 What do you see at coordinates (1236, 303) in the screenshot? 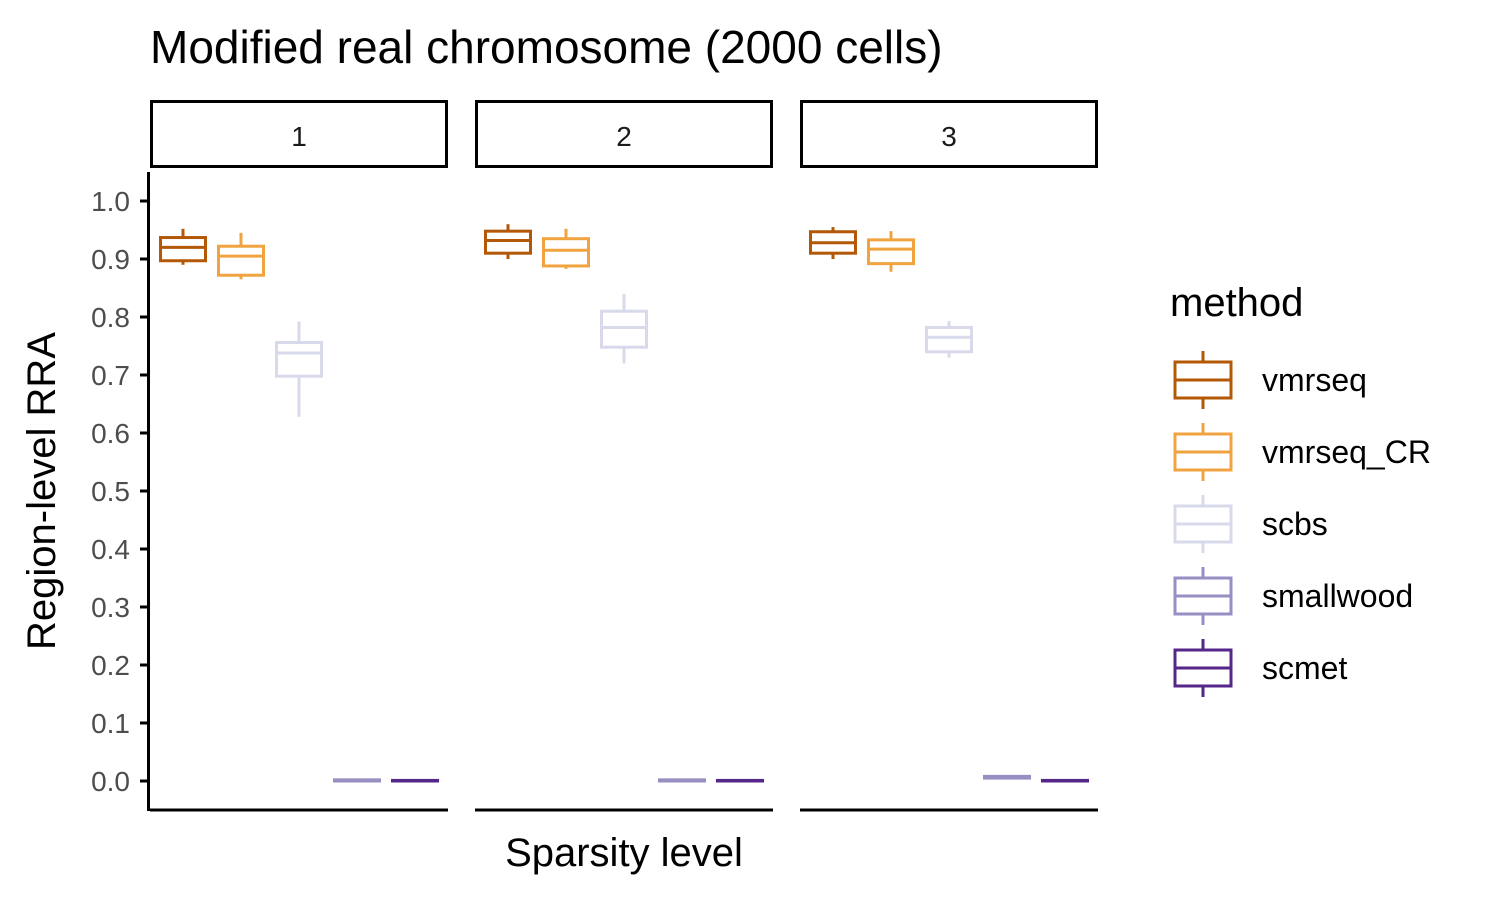
I see `legend-title: method` at bounding box center [1236, 303].